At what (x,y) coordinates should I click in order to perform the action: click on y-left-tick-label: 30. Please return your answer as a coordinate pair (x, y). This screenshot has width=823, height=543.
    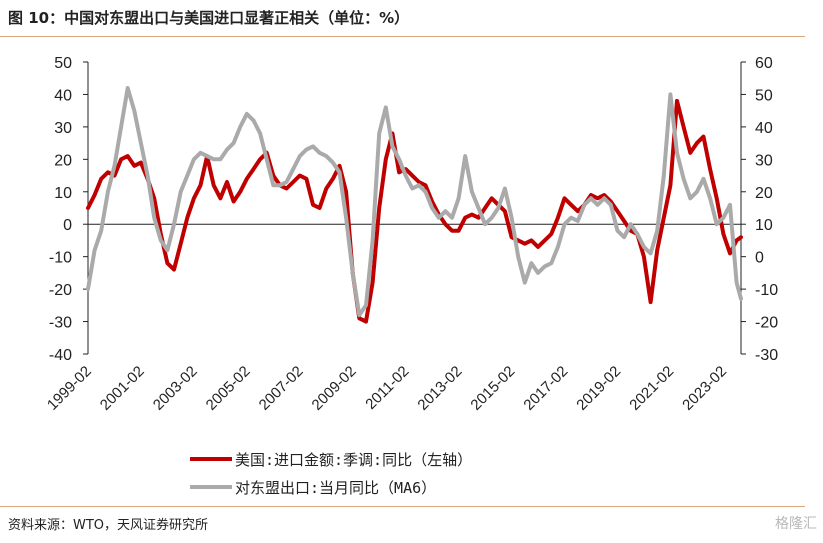
    Looking at the image, I should click on (63, 128).